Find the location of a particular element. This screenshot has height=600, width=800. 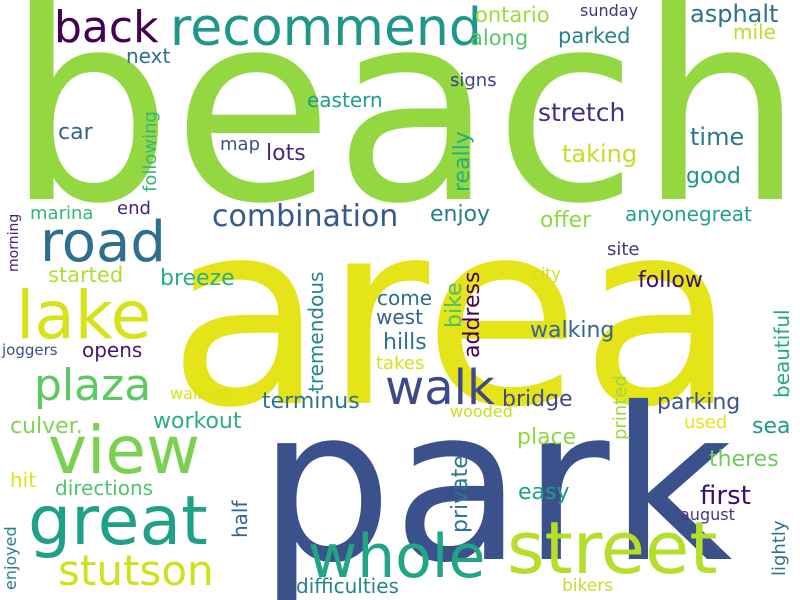

word-tremendous: tremendous is located at coordinates (316, 331).